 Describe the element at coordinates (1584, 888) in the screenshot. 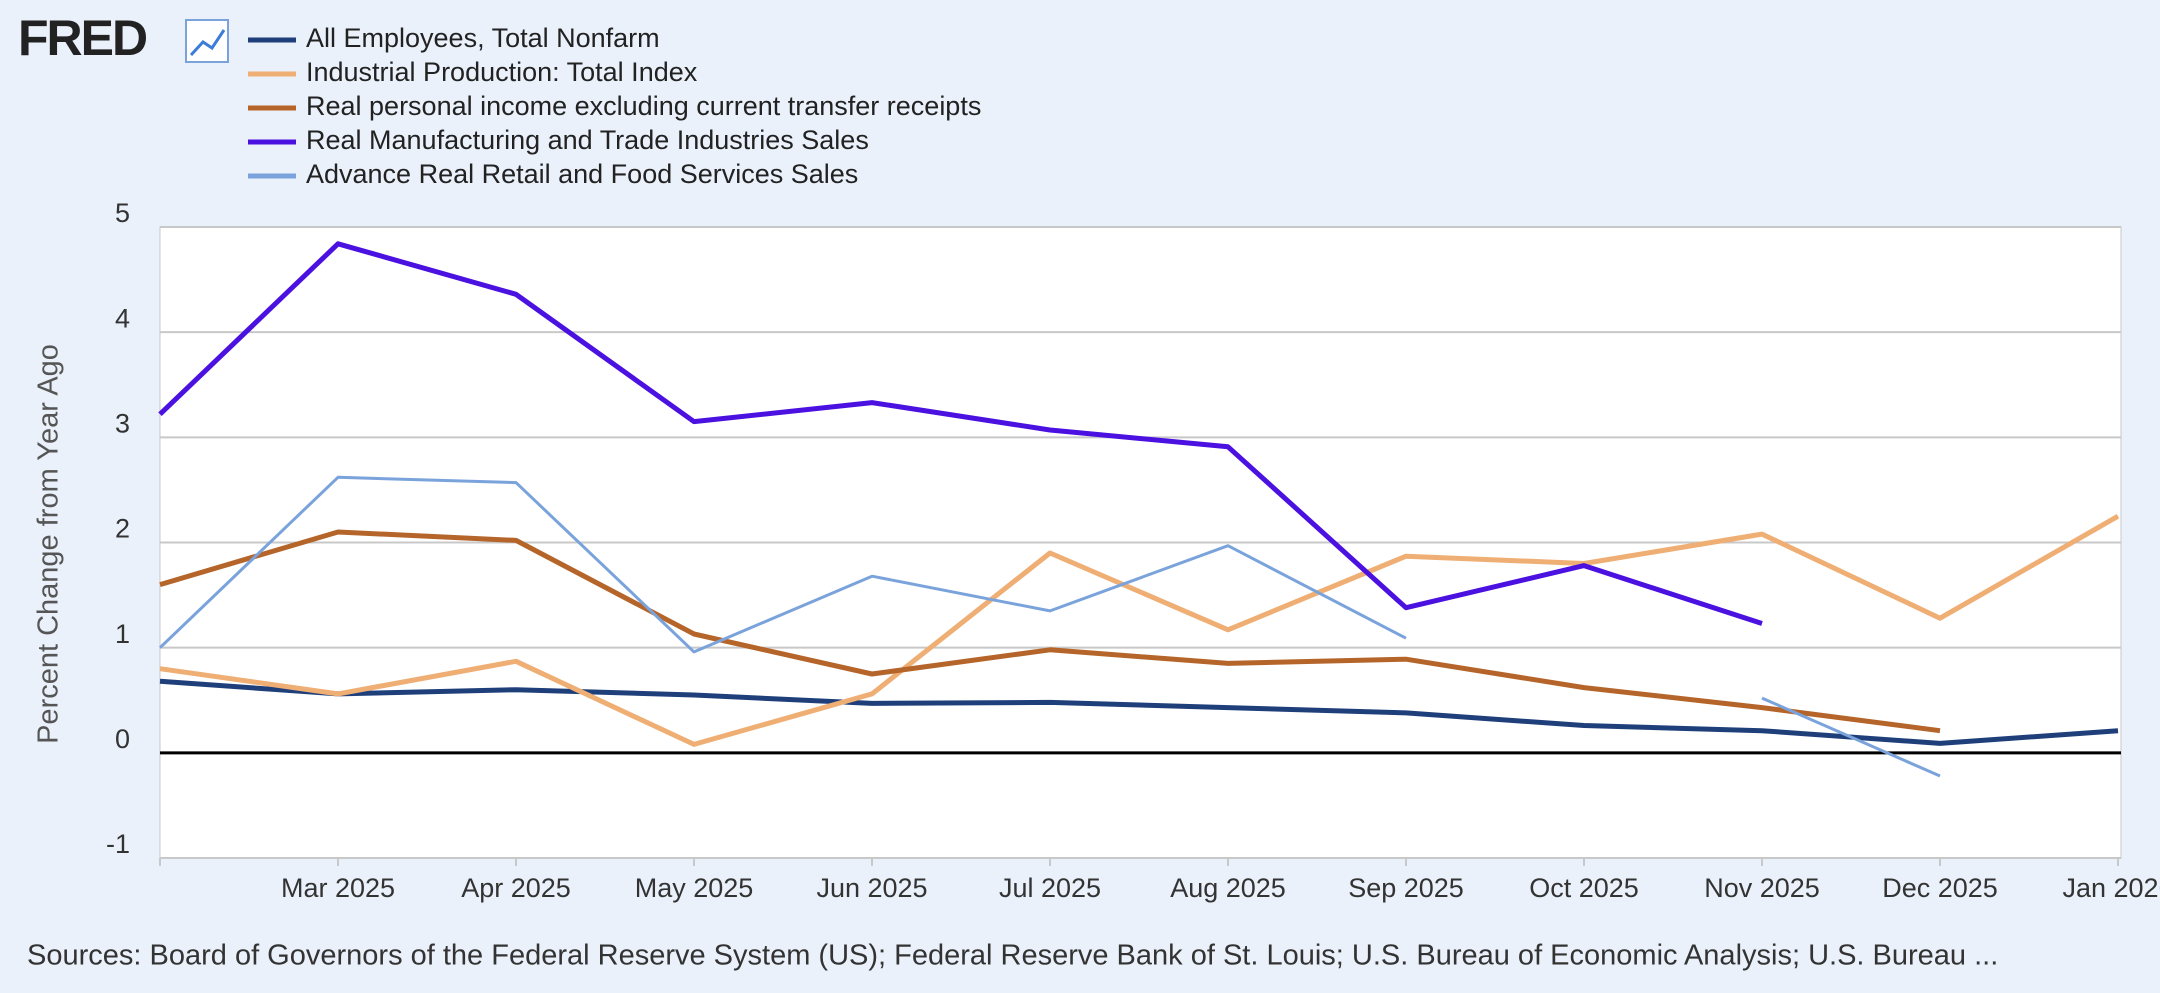

I see `x-tick-label: Oct 2025` at that location.